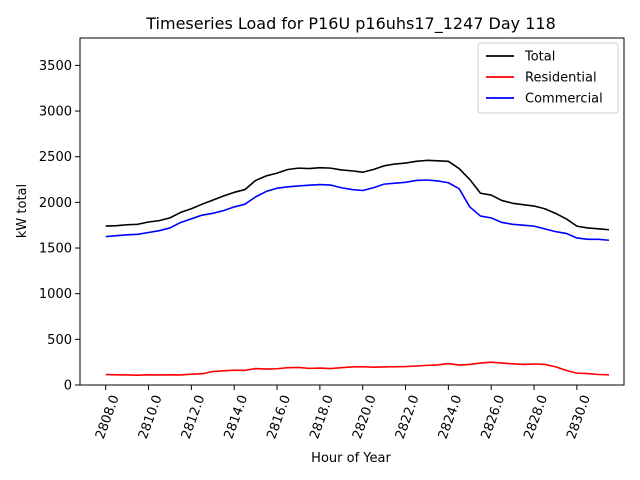 The image size is (640, 480). I want to click on y-tick-label: 1000, so click(55, 294).